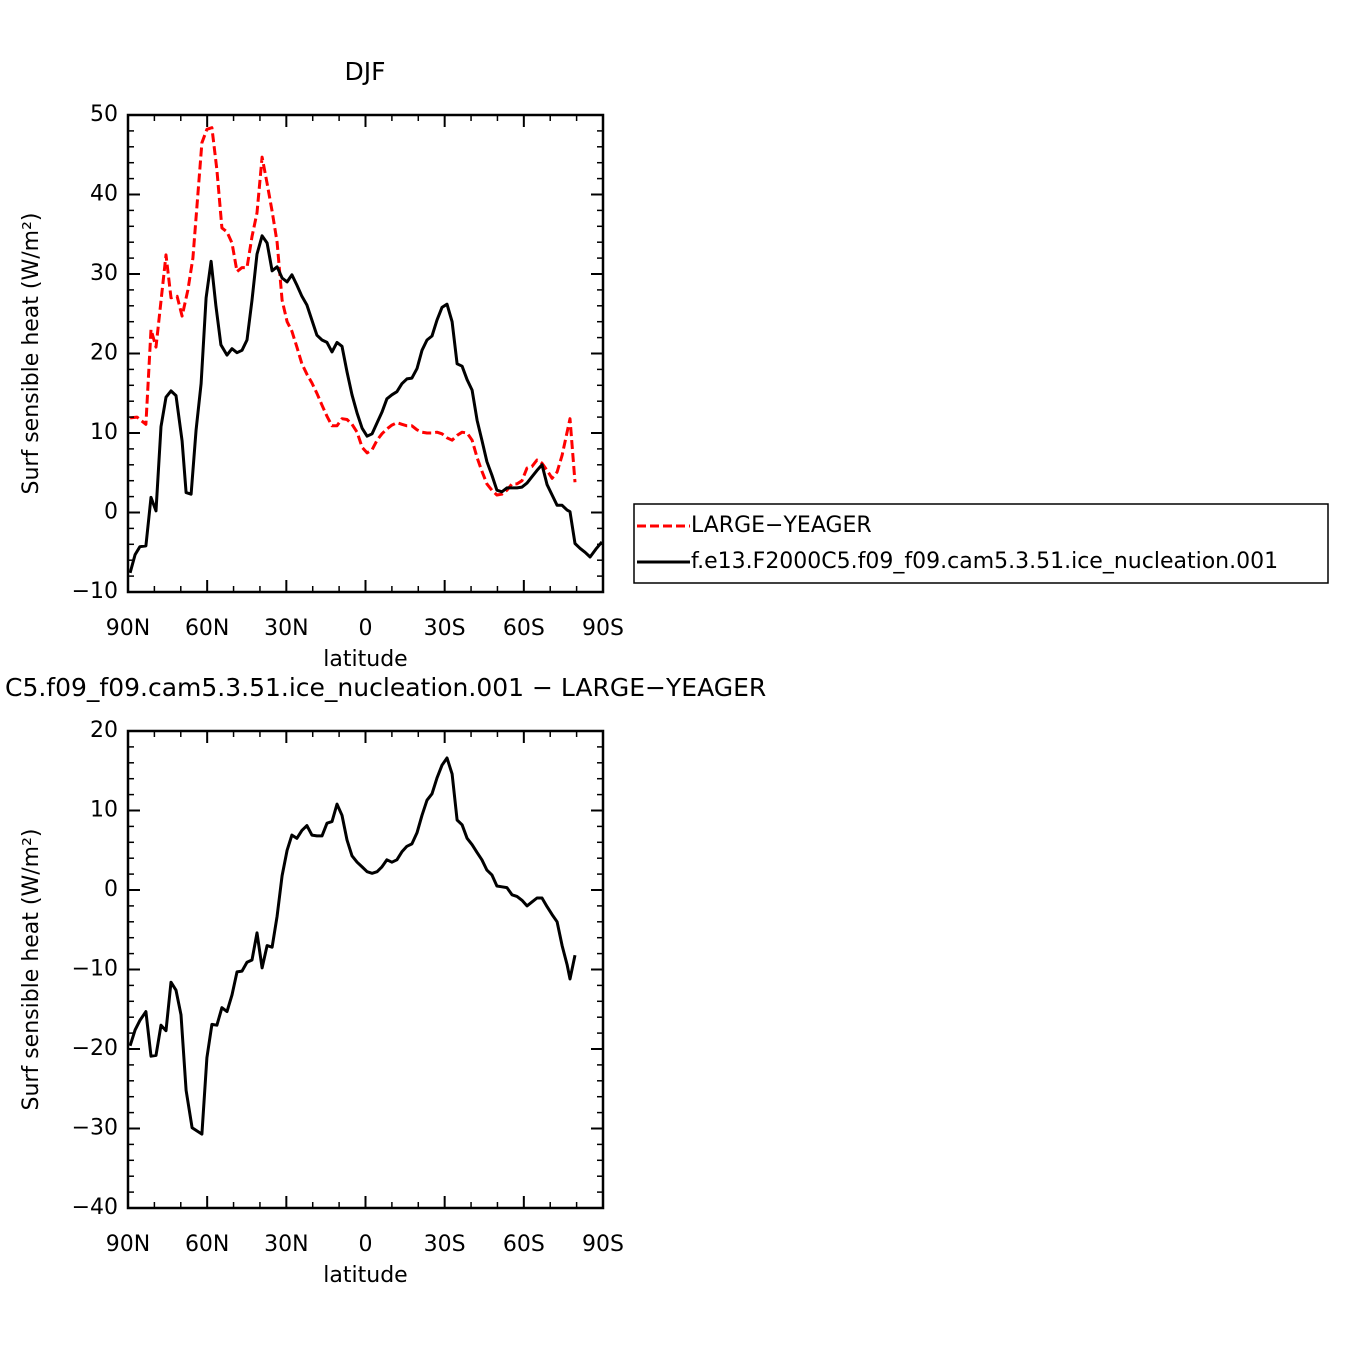 This screenshot has height=1347, width=1347. I want to click on y-tick-label: −30, so click(95, 1128).